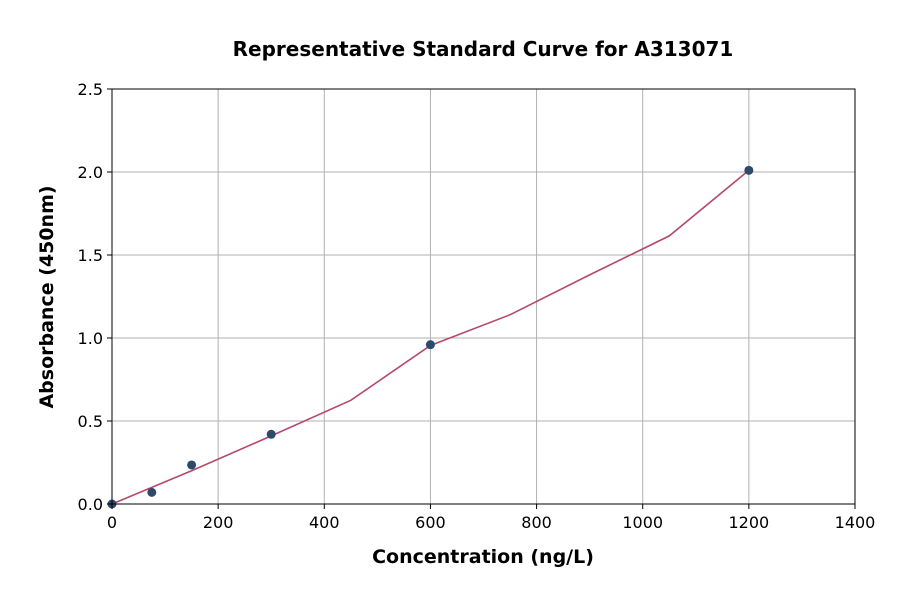 The image size is (900, 598). What do you see at coordinates (642, 522) in the screenshot?
I see `x-tick-label: 1000` at bounding box center [642, 522].